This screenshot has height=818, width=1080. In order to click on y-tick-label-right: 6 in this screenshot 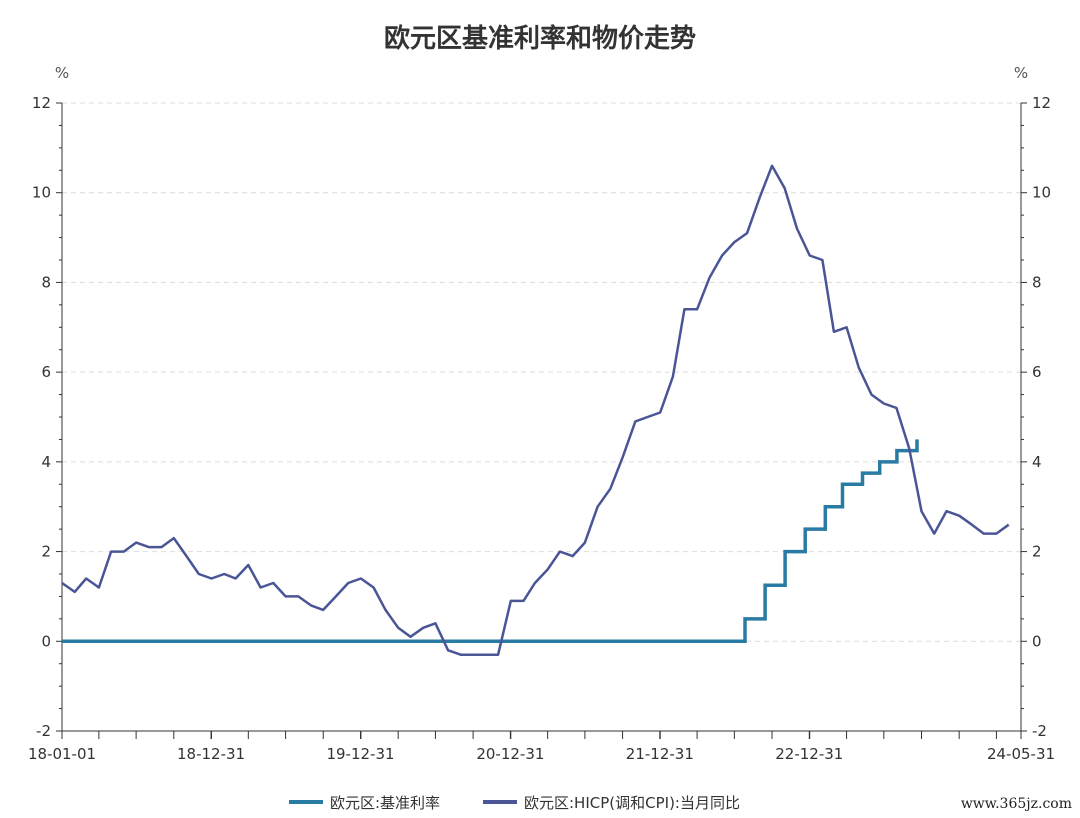, I will do `click(1037, 372)`.